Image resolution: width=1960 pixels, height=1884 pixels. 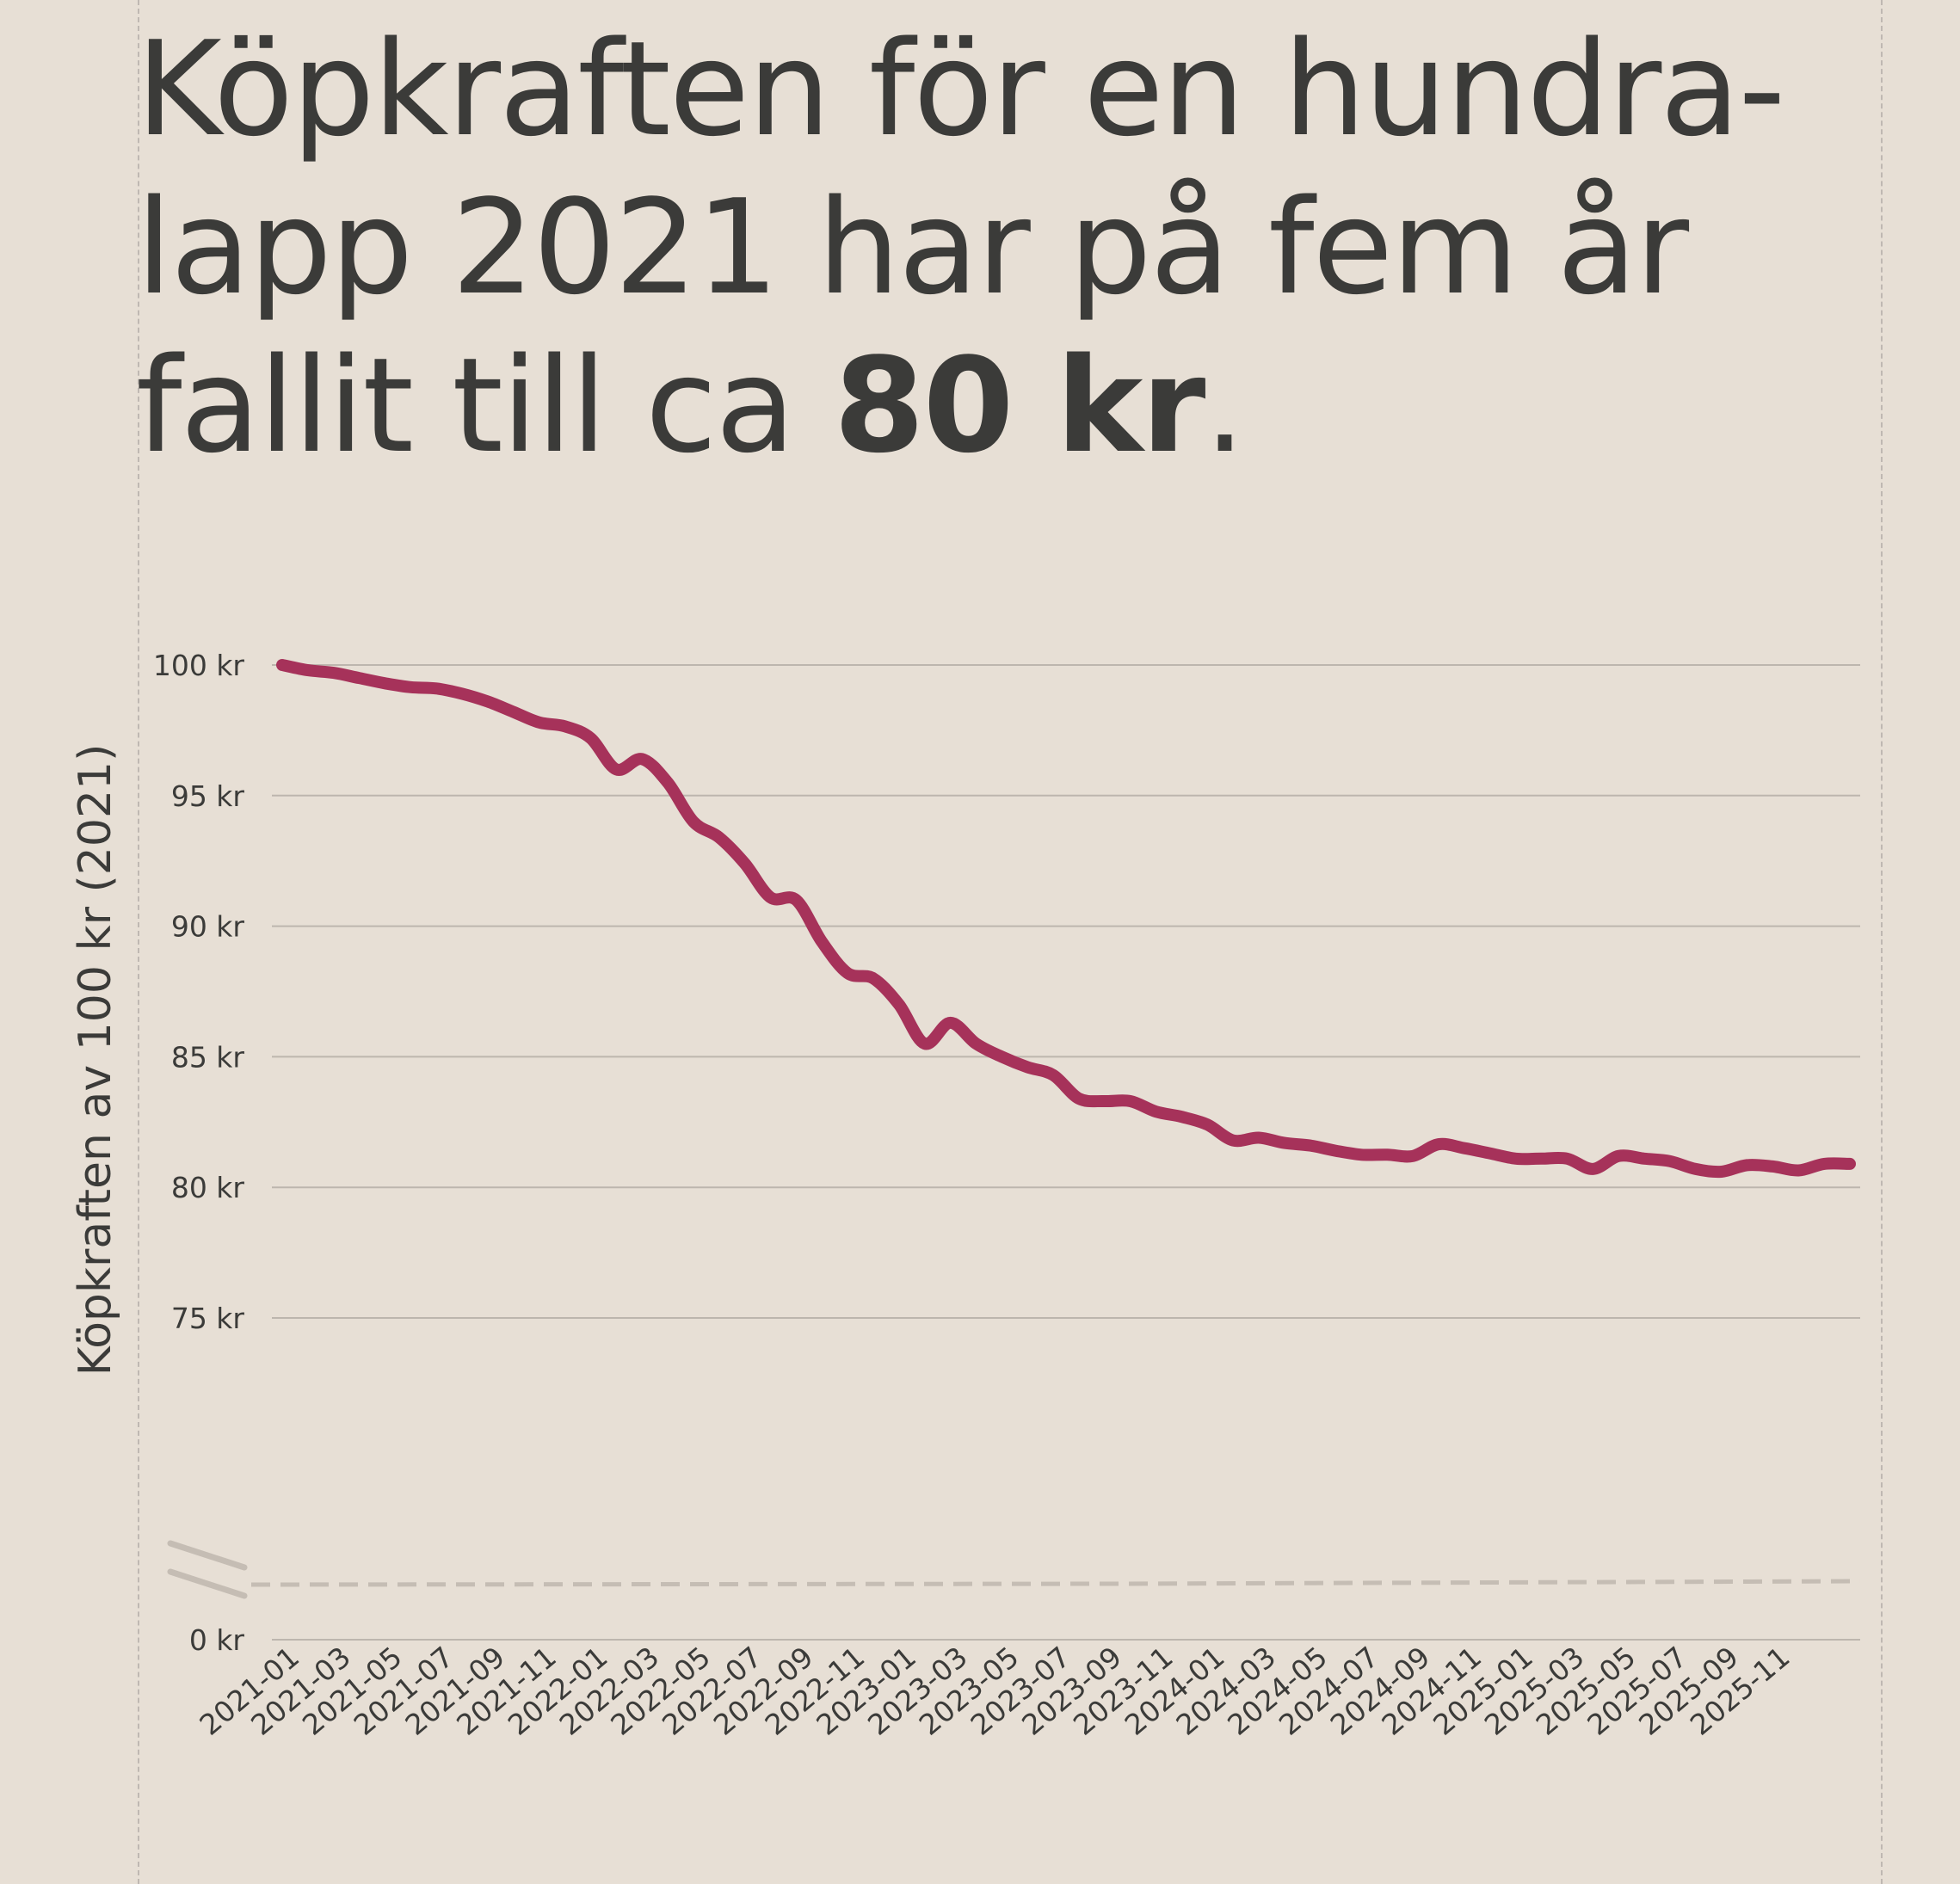 What do you see at coordinates (208, 1188) in the screenshot?
I see `y-tick-label: 80 kr` at bounding box center [208, 1188].